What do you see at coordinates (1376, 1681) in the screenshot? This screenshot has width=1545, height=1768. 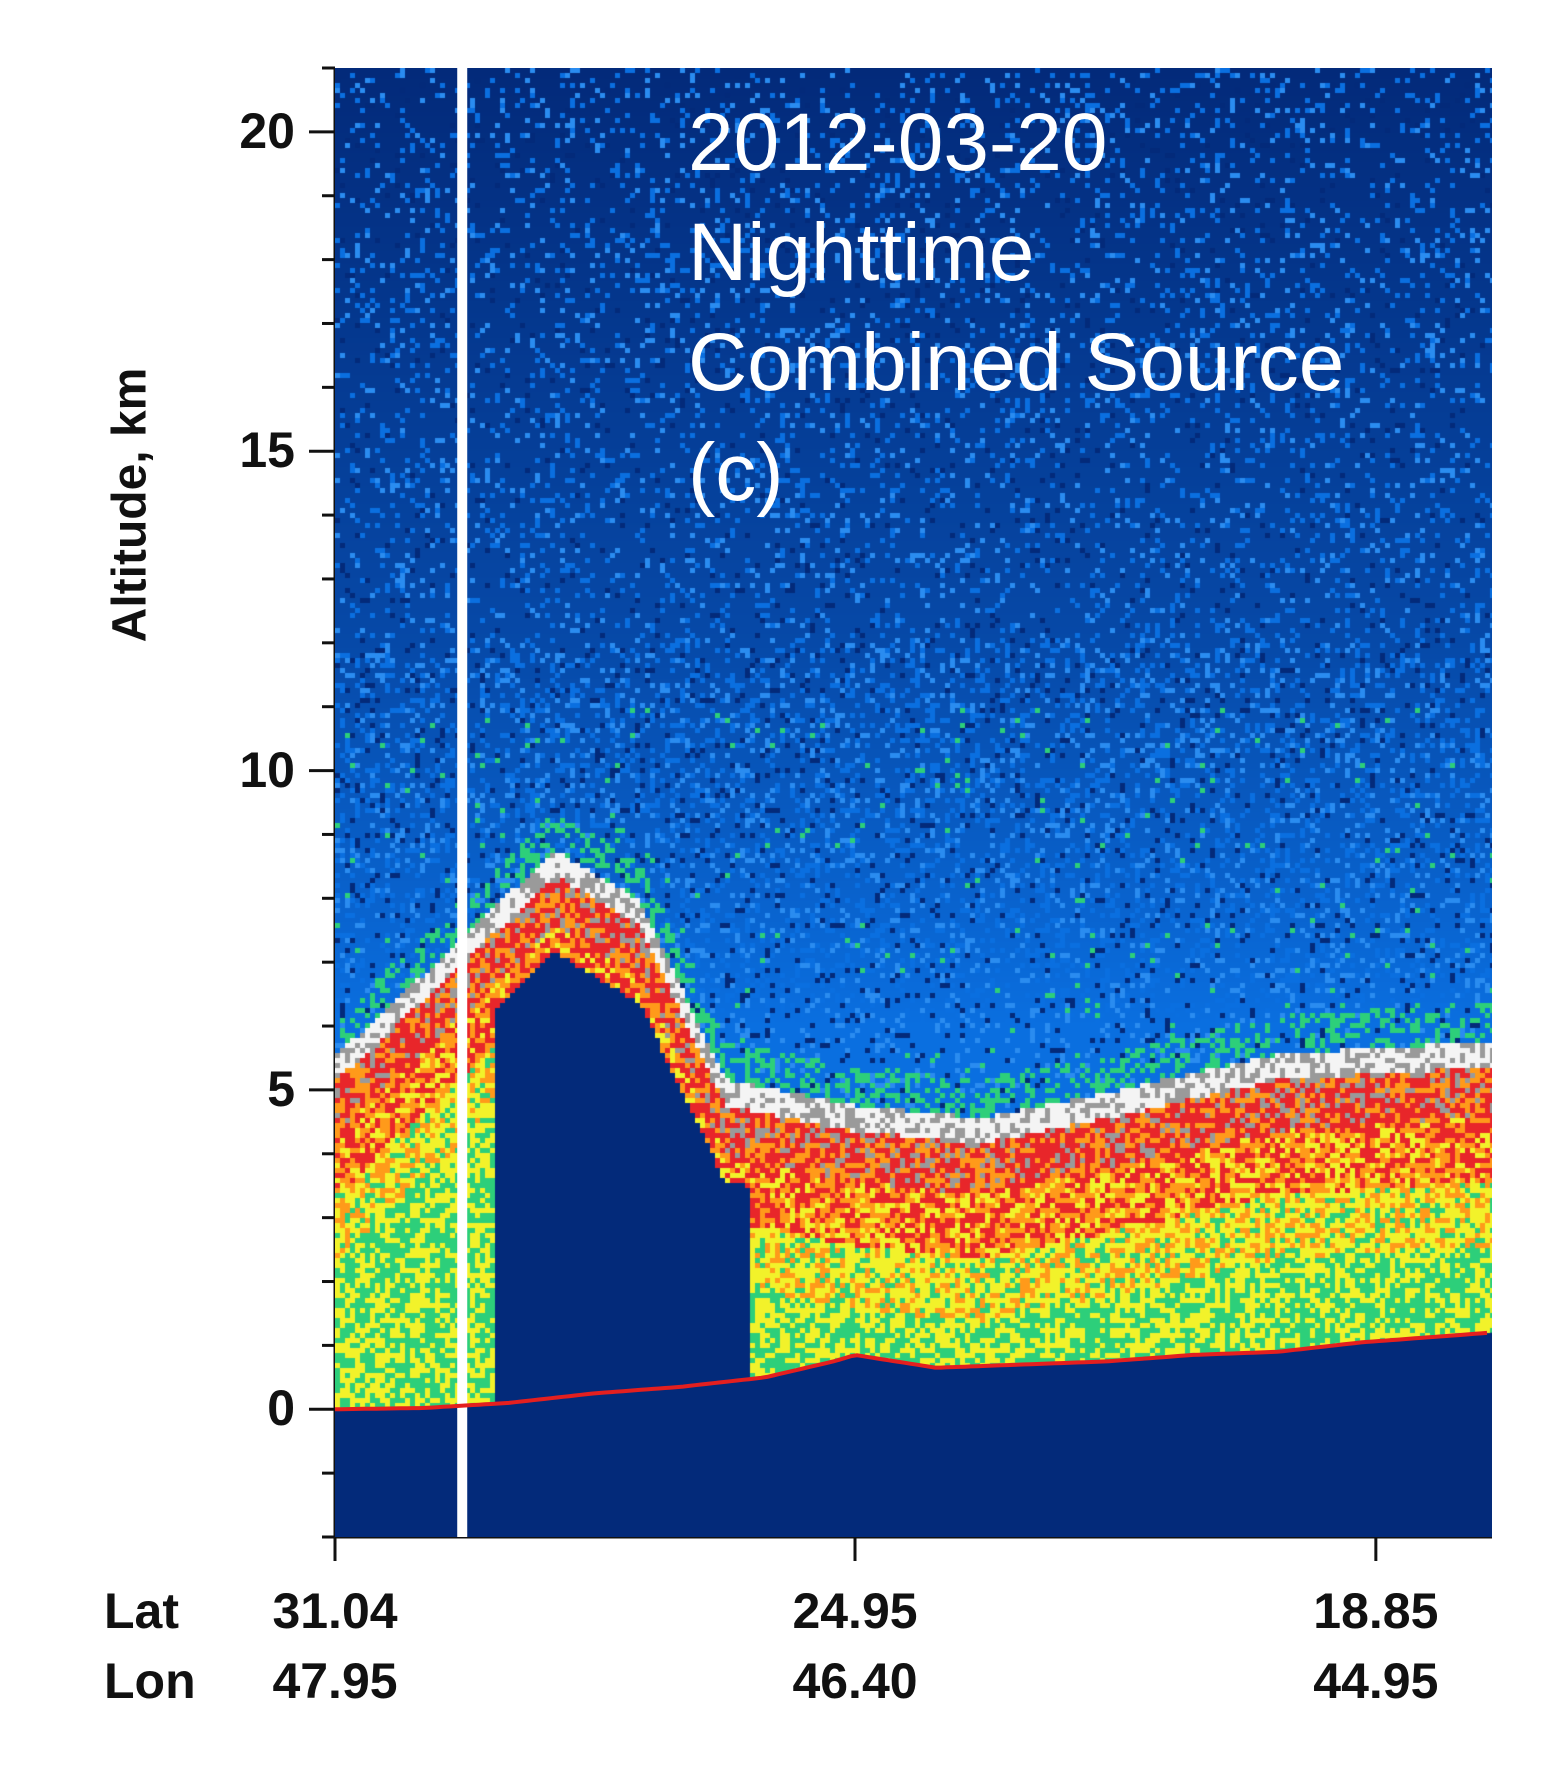 I see `x-tick-lon: 44.95` at bounding box center [1376, 1681].